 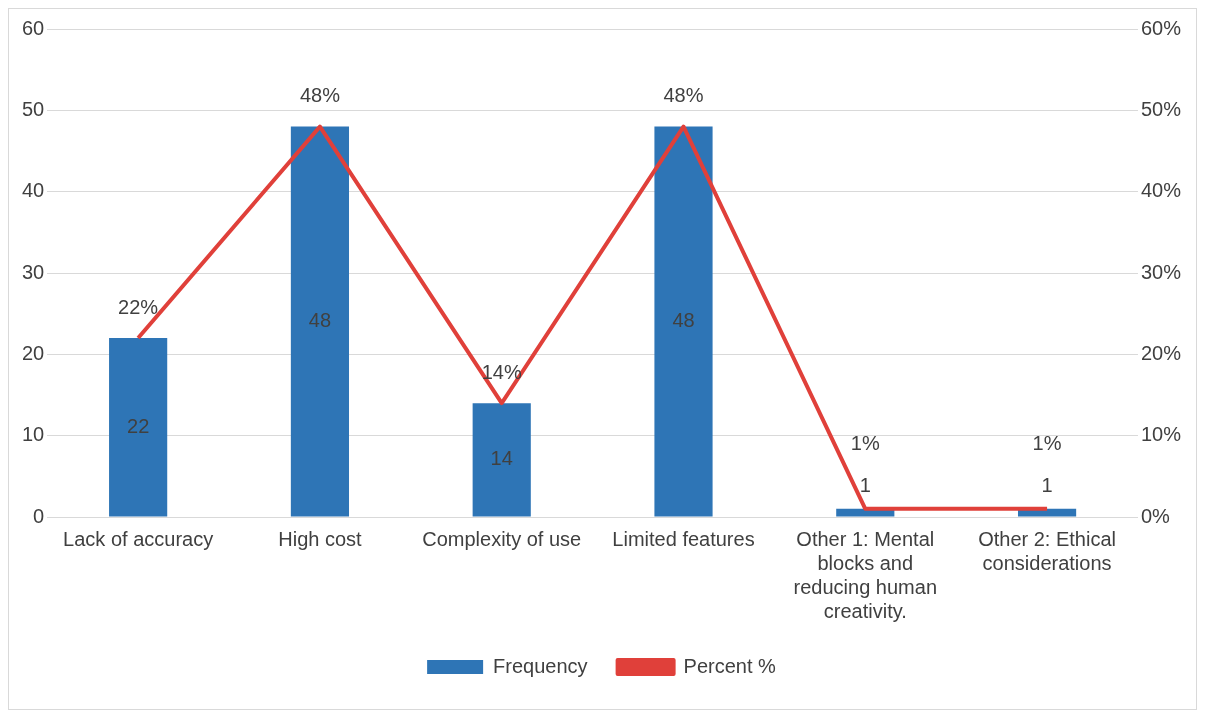 What do you see at coordinates (1161, 271) in the screenshot?
I see `y2-tick-label: 30%` at bounding box center [1161, 271].